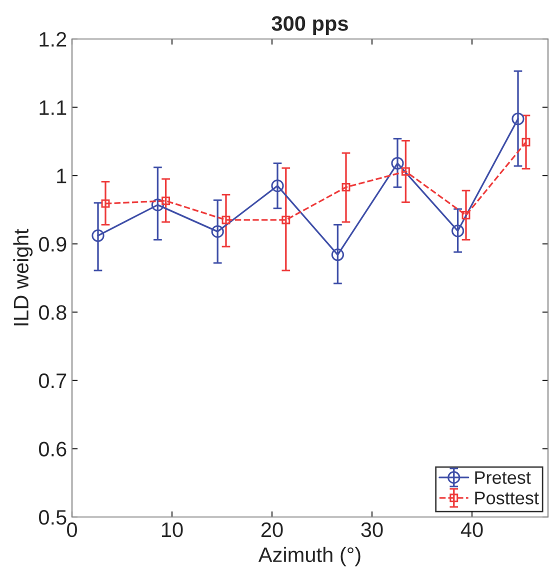 The height and width of the screenshot is (577, 550). I want to click on y-tick-label: 0.8, so click(52, 312).